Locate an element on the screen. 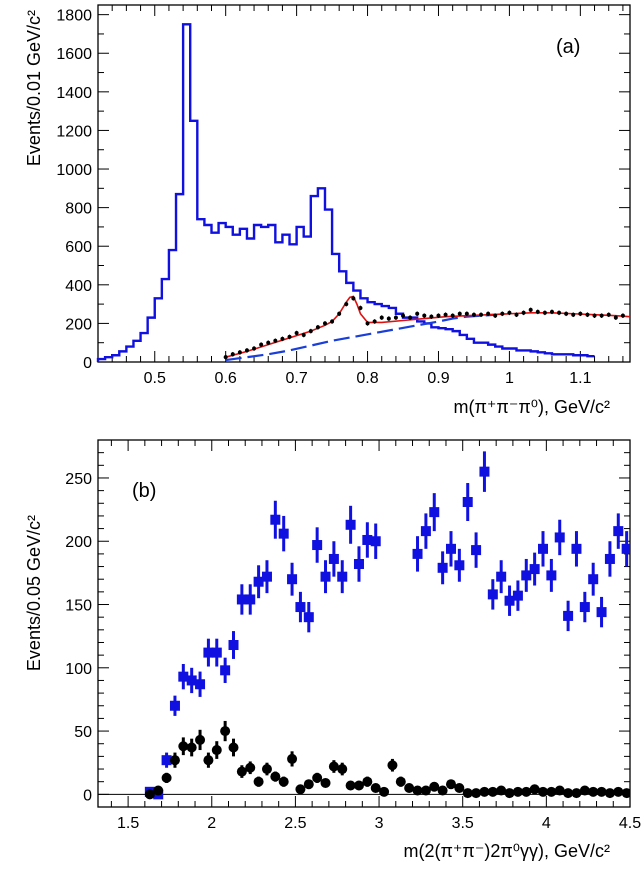  x-tick-label: 1 is located at coordinates (509, 378).